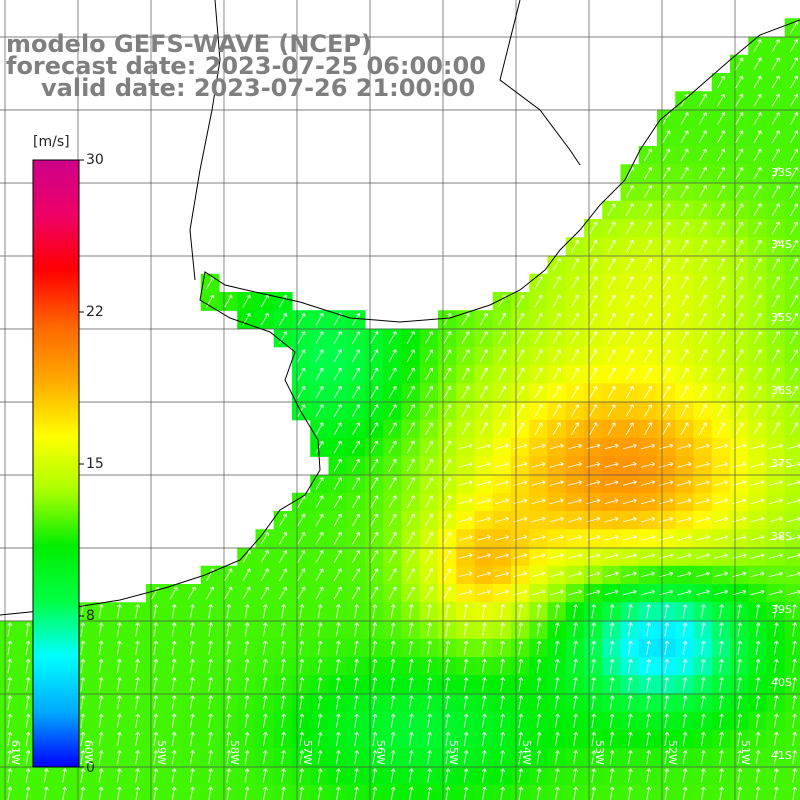  What do you see at coordinates (599, 752) in the screenshot?
I see `longitude-label: 53W` at bounding box center [599, 752].